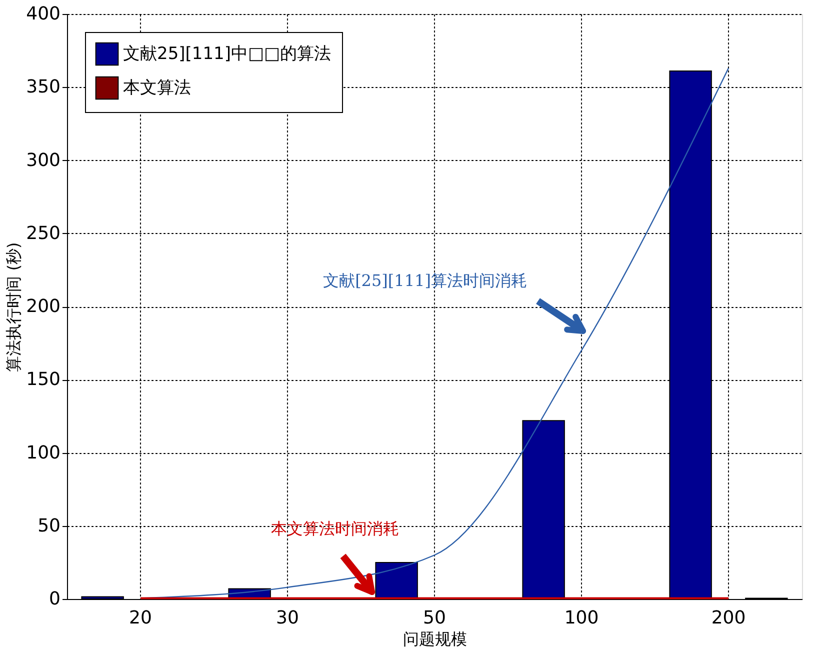  What do you see at coordinates (54, 599) in the screenshot?
I see `y-tick-label: 0` at bounding box center [54, 599].